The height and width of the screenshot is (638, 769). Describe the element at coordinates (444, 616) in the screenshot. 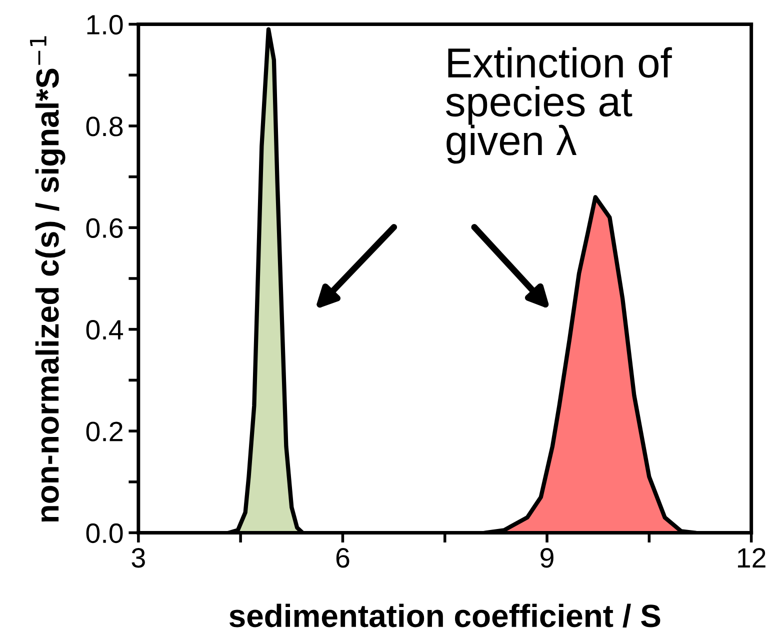

I see `x-axis-title: sedimentation coefficient / S` at that location.